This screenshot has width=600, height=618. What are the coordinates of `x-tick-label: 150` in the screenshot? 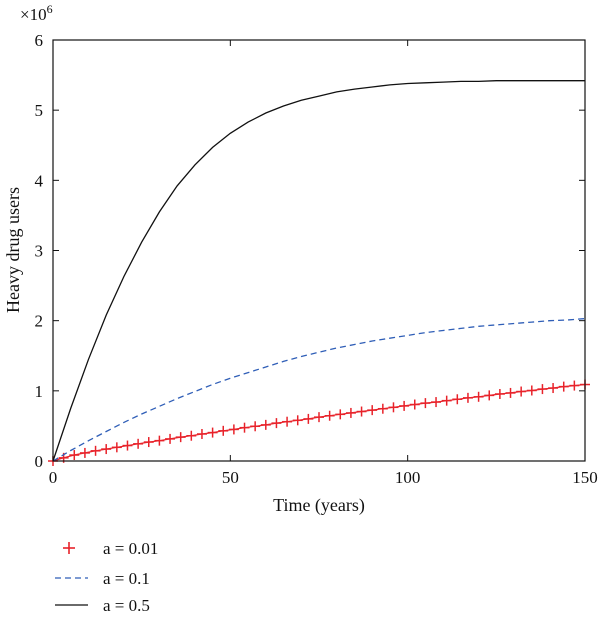 It's located at (585, 477).